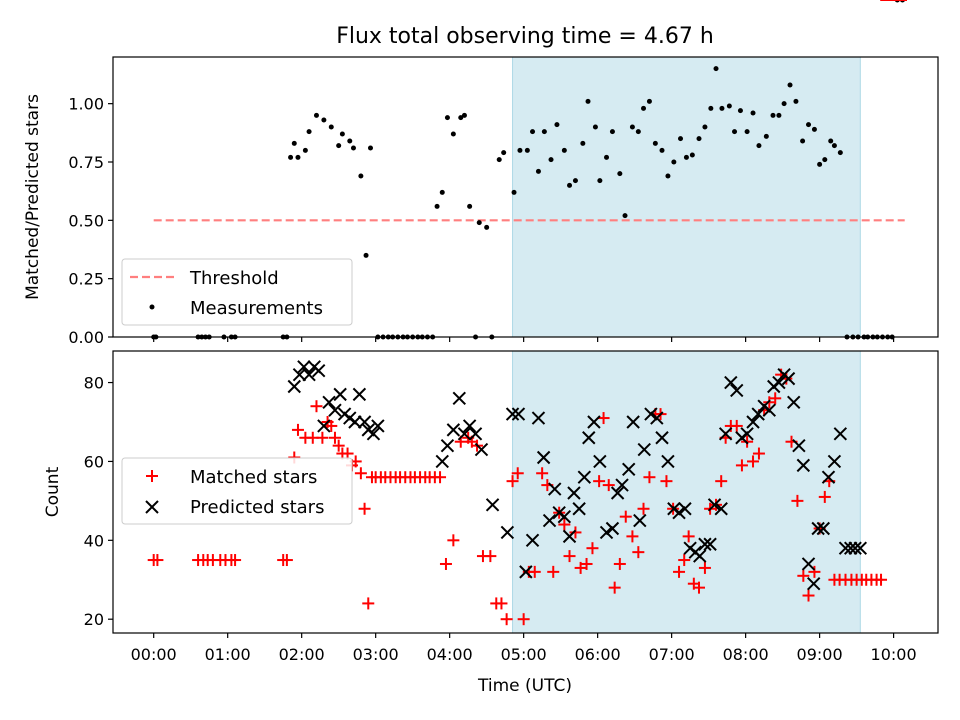 This screenshot has width=960, height=720. What do you see at coordinates (302, 654) in the screenshot?
I see `x-tick-label: 02:00` at bounding box center [302, 654].